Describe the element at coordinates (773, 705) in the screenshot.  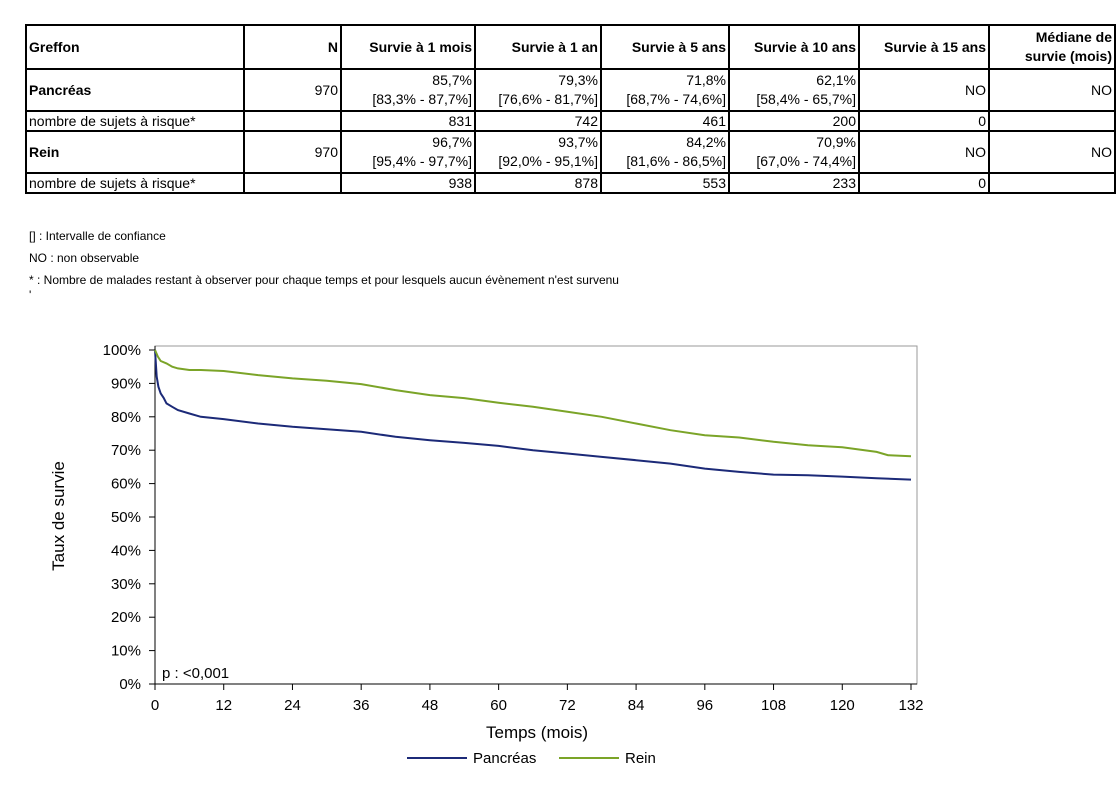
I see `x-tick-label: 108` at that location.